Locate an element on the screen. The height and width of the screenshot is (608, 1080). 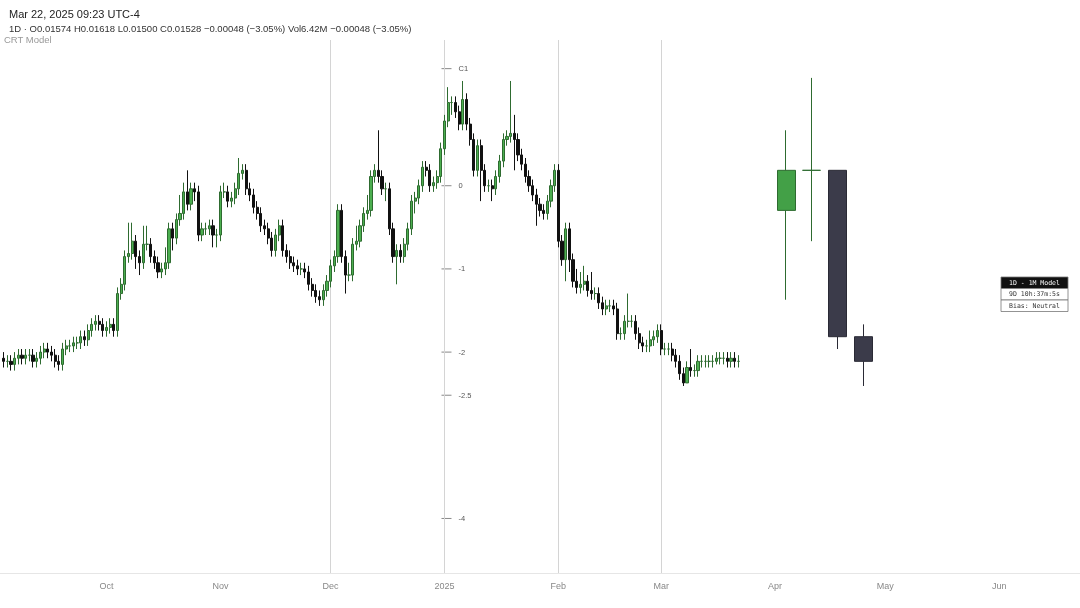
x-tick-label: Apr is located at coordinates (775, 585).